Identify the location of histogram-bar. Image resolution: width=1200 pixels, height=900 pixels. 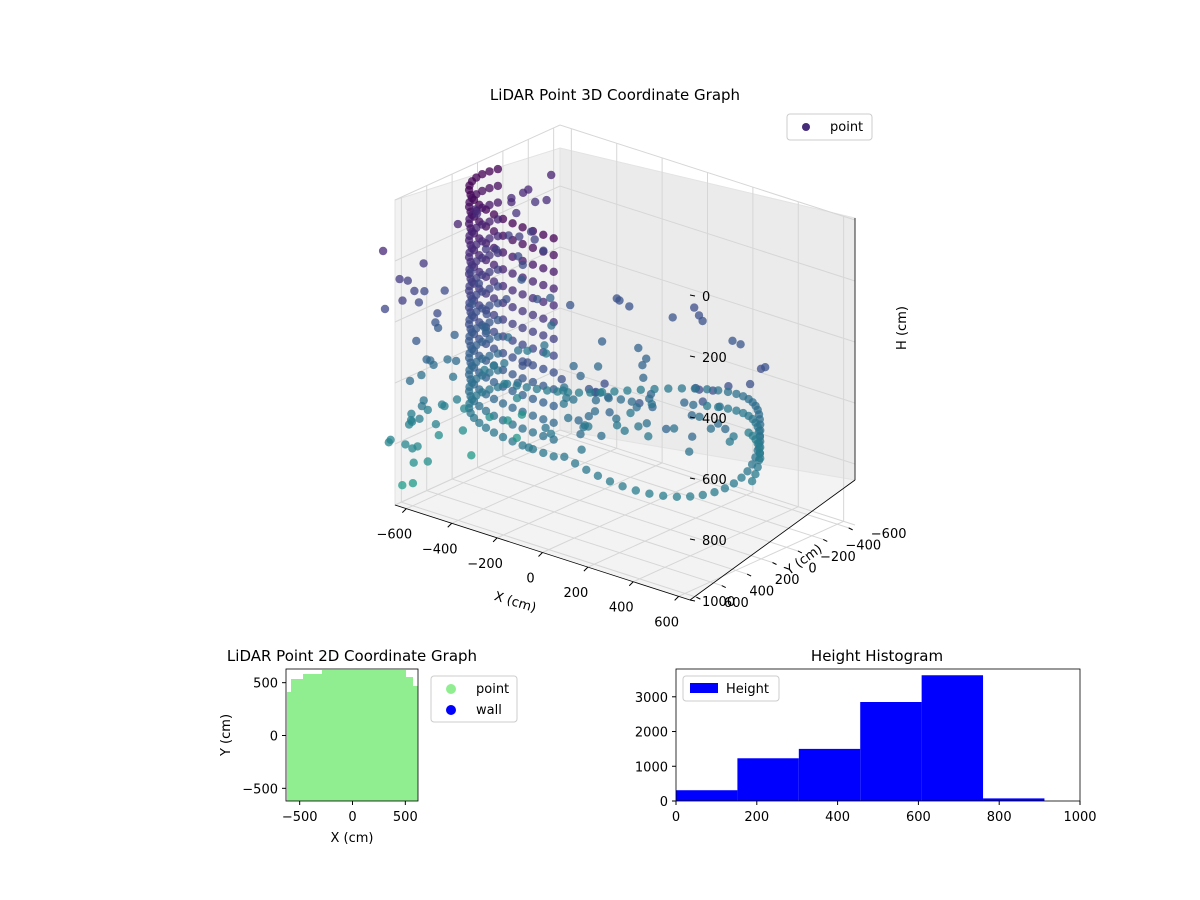
(1014, 799).